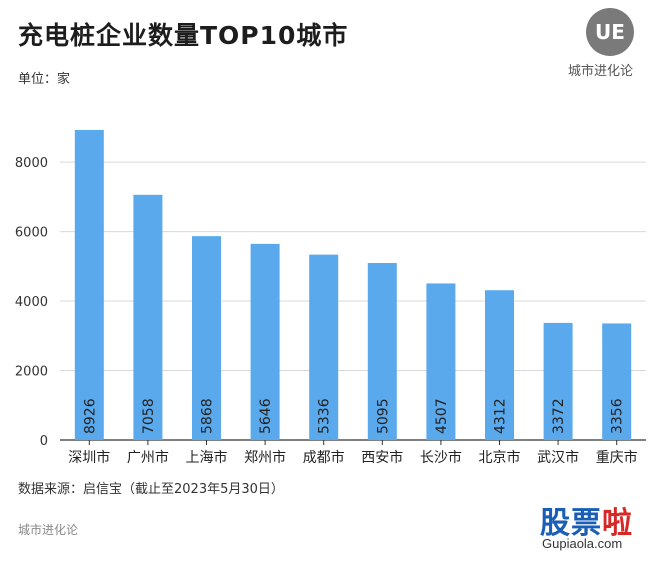 The height and width of the screenshot is (561, 660). Describe the element at coordinates (559, 416) in the screenshot. I see `data-label: 3372` at that location.